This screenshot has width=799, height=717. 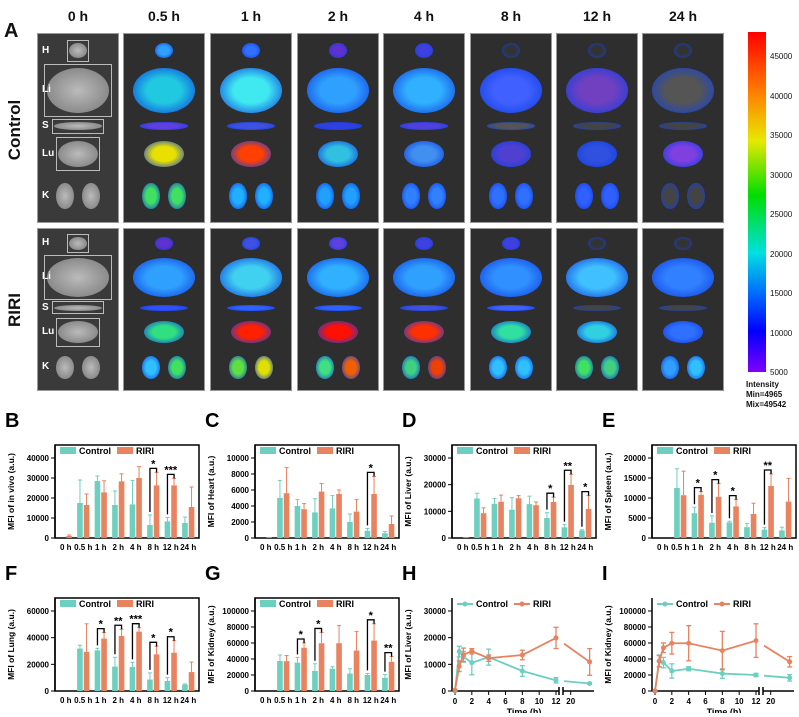 What do you see at coordinates (663, 547) in the screenshot?
I see `x-tick-label: 0 h` at bounding box center [663, 547].